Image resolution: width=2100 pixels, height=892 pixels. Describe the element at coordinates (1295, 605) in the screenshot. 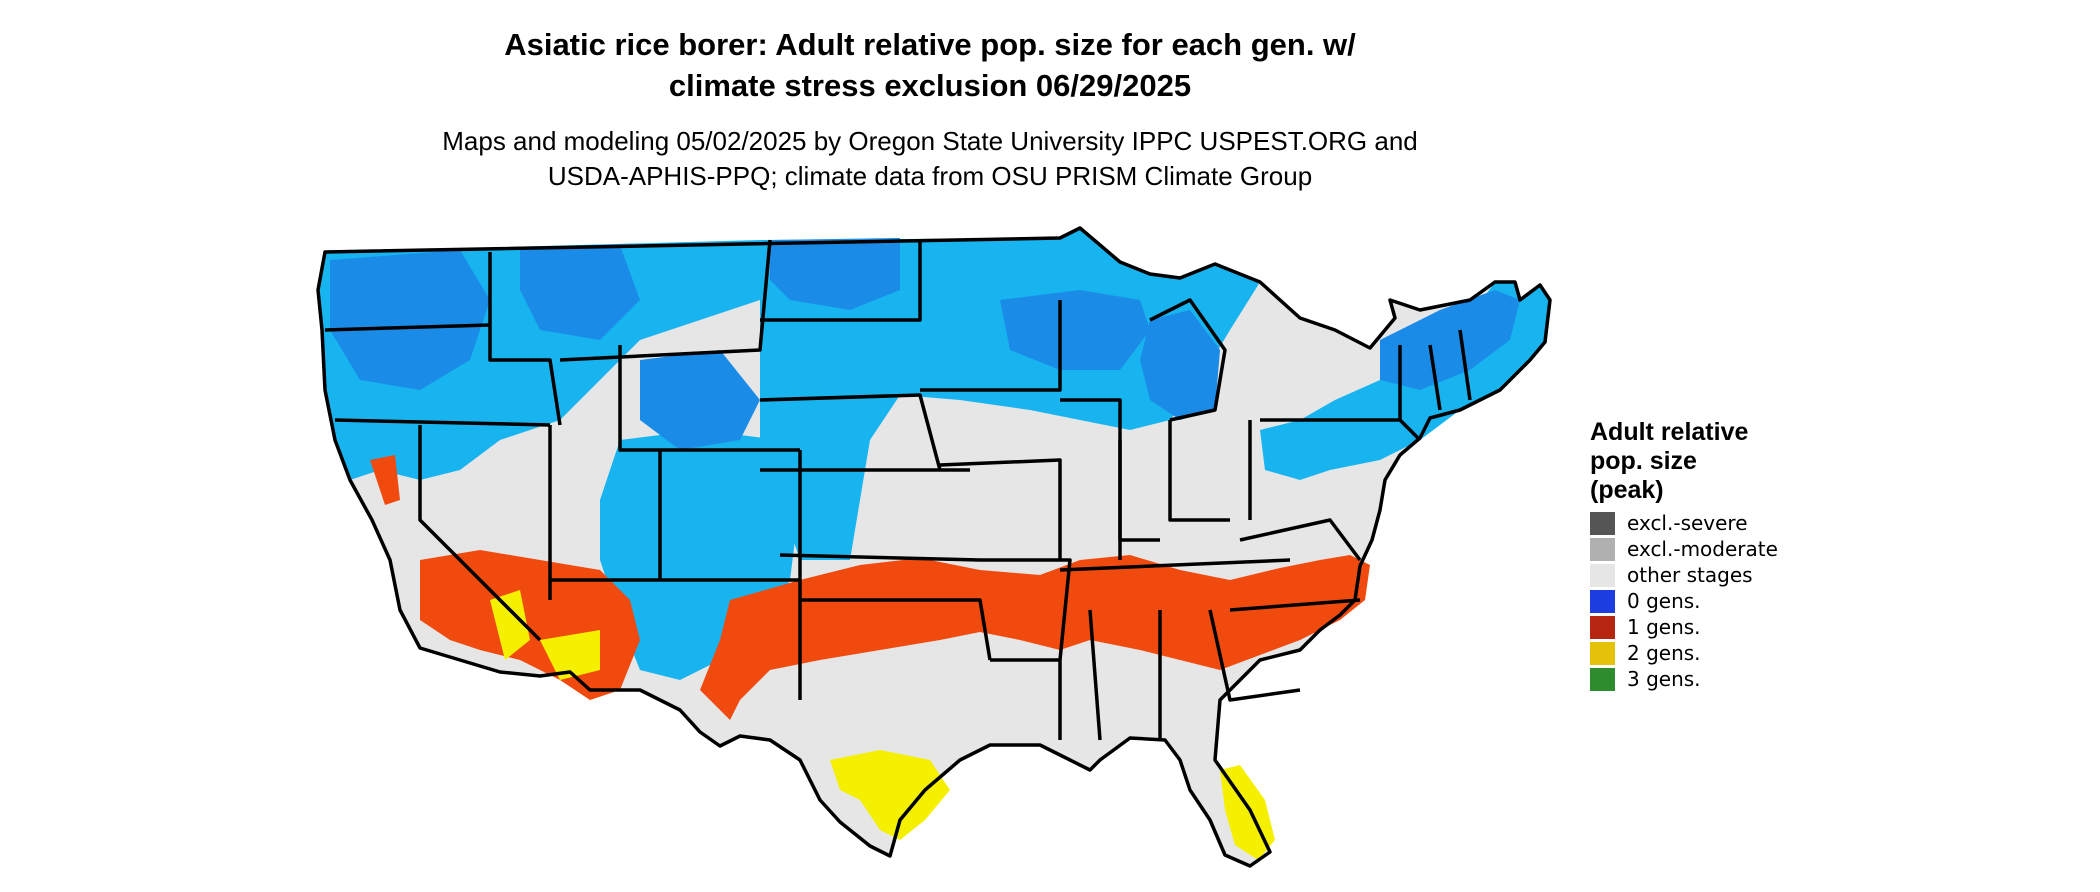

I see `border-sc-nc` at that location.